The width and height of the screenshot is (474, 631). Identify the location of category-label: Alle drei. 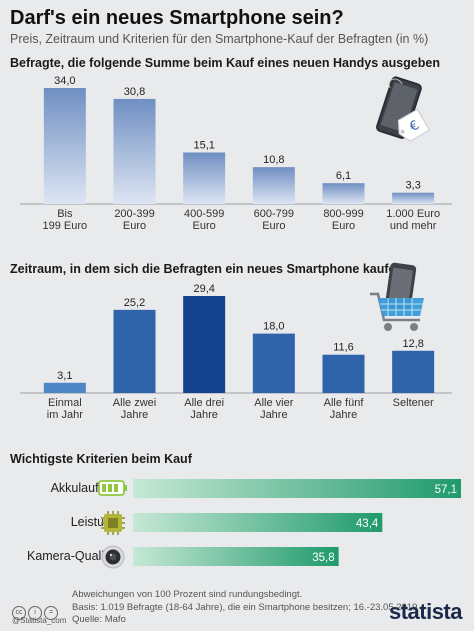
(204, 403).